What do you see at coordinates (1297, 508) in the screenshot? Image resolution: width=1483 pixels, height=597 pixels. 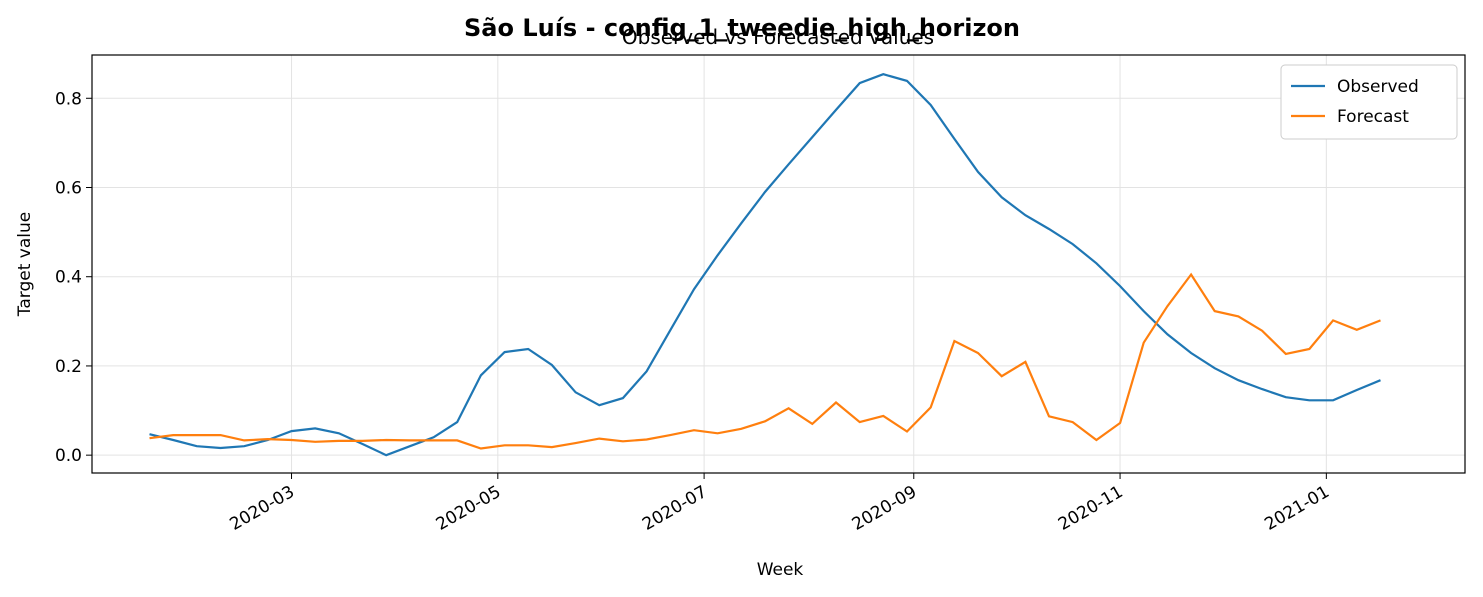 I see `x-tick-label: 2021-01` at bounding box center [1297, 508].